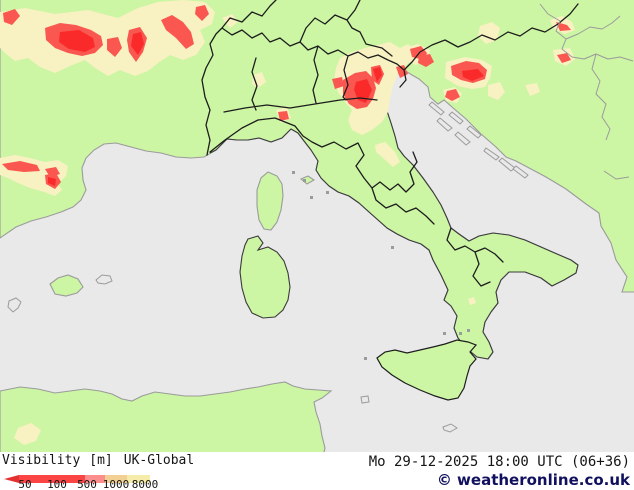  What do you see at coordinates (478, 140) in the screenshot?
I see `dalmatian-islands` at bounding box center [478, 140].